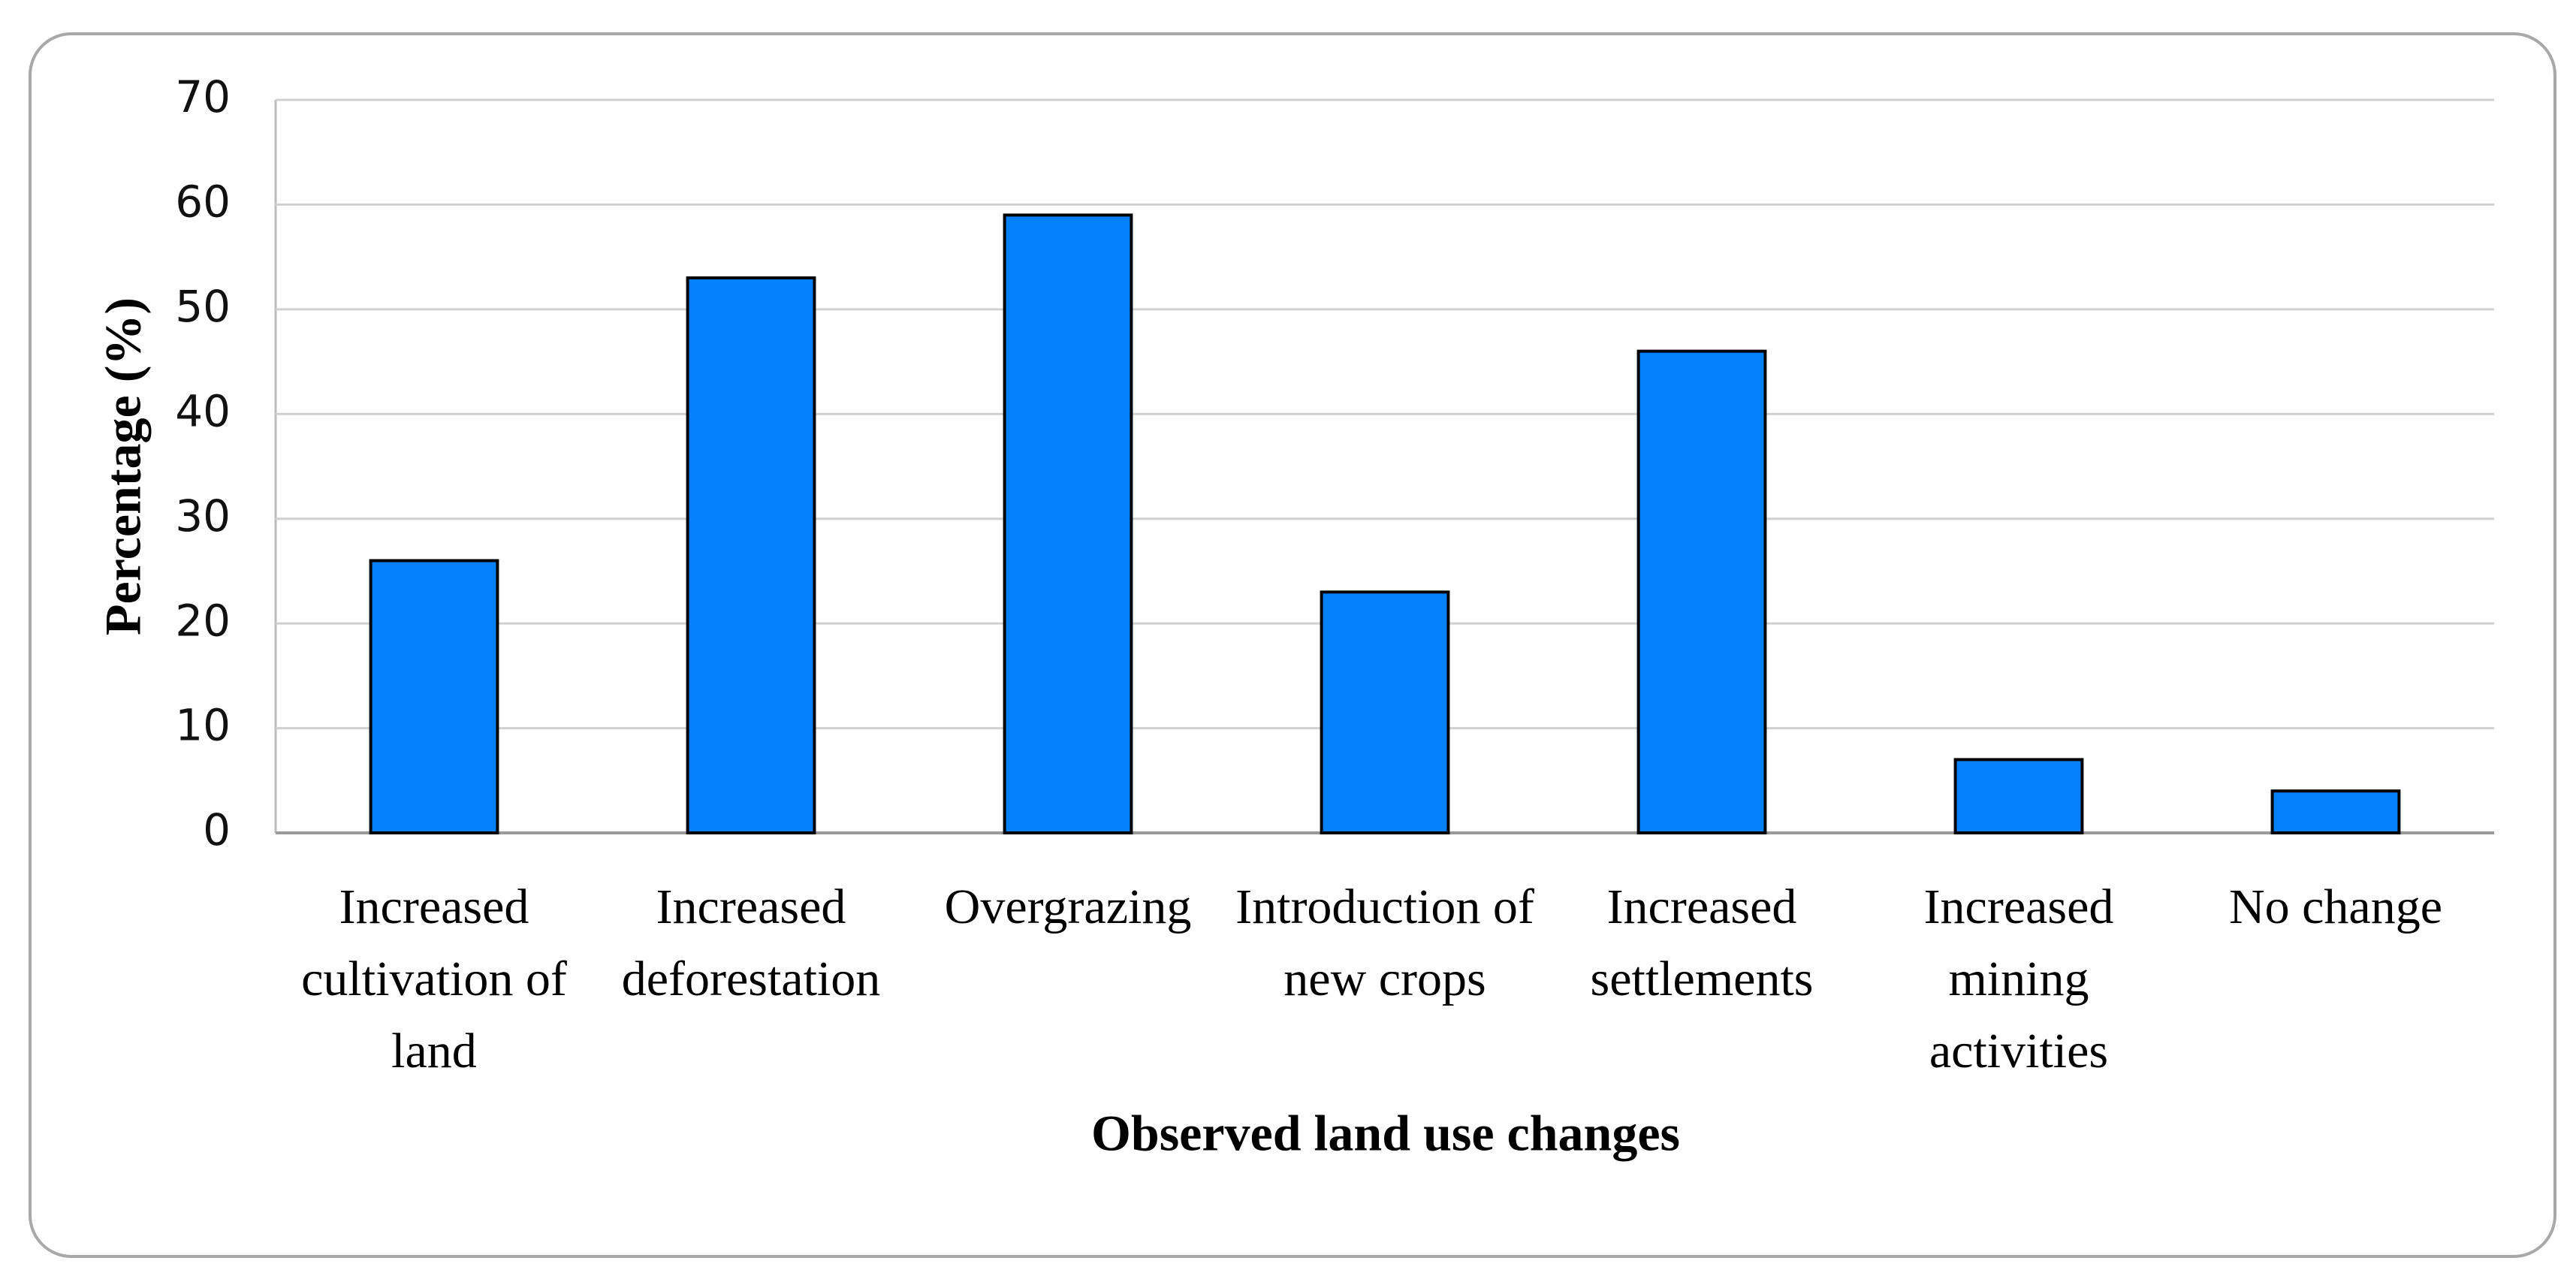 Image resolution: width=2576 pixels, height=1279 pixels. What do you see at coordinates (2335, 906) in the screenshot?
I see `x-tick-label: No change` at bounding box center [2335, 906].